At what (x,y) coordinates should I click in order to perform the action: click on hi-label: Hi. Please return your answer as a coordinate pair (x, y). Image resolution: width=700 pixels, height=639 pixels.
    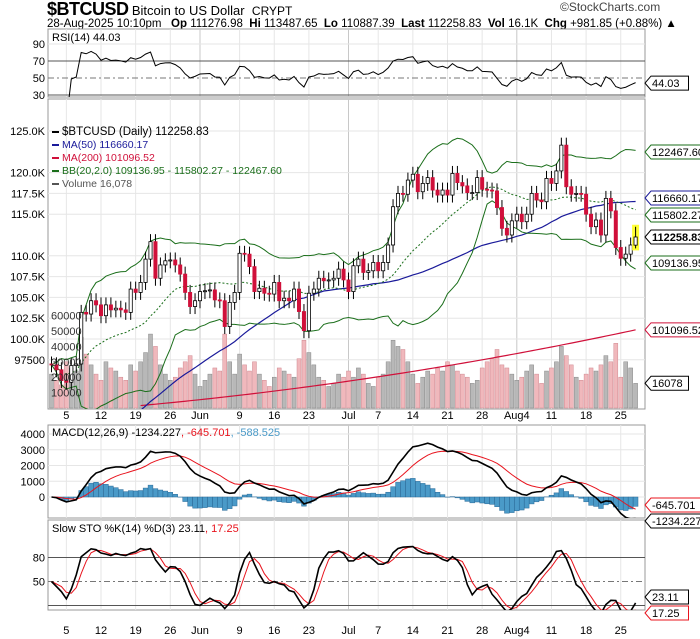
    Looking at the image, I should click on (255, 24).